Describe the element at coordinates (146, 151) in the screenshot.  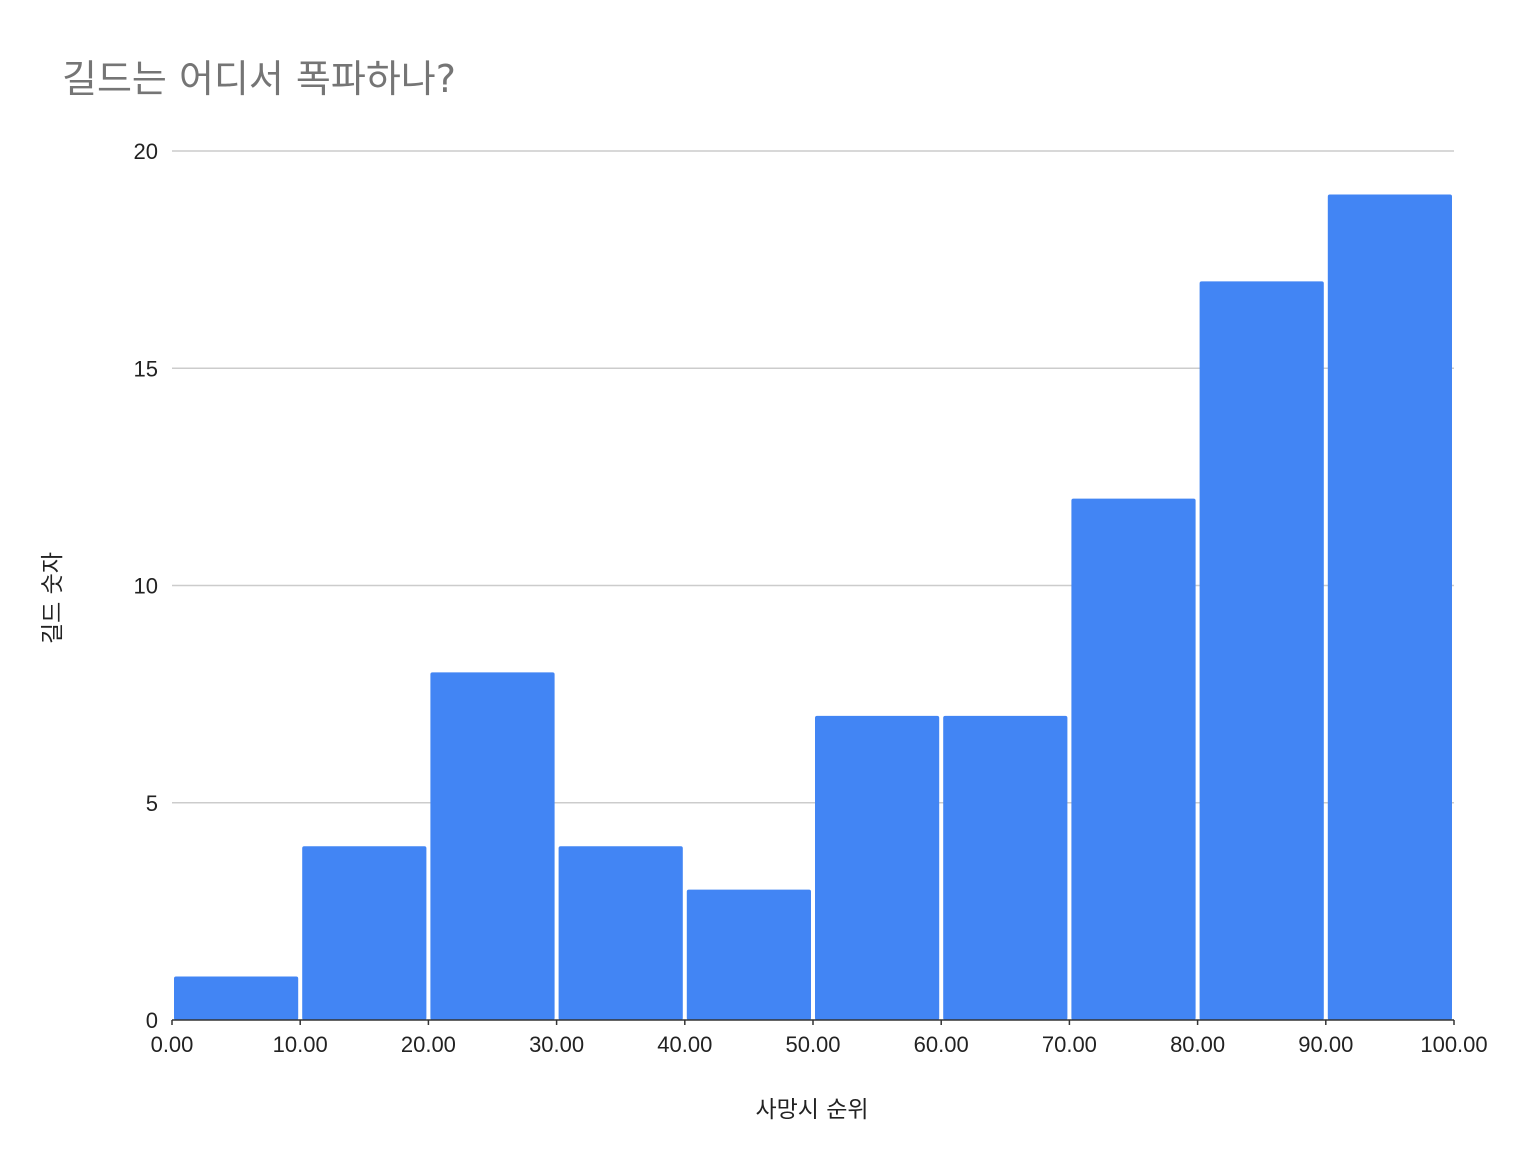
I see `y-tick-label: 20` at that location.